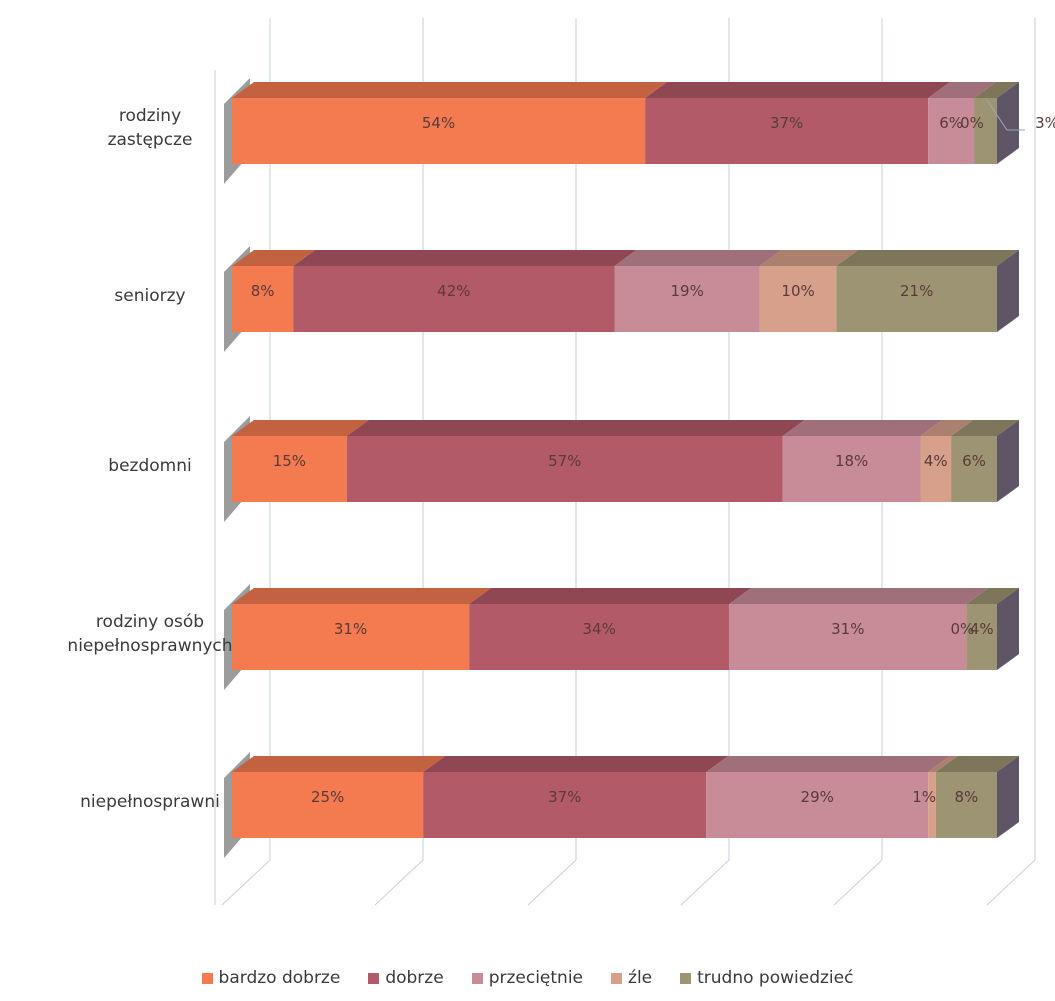 The image size is (1055, 1001). Describe the element at coordinates (936, 461) in the screenshot. I see `value-label: 4%` at that location.